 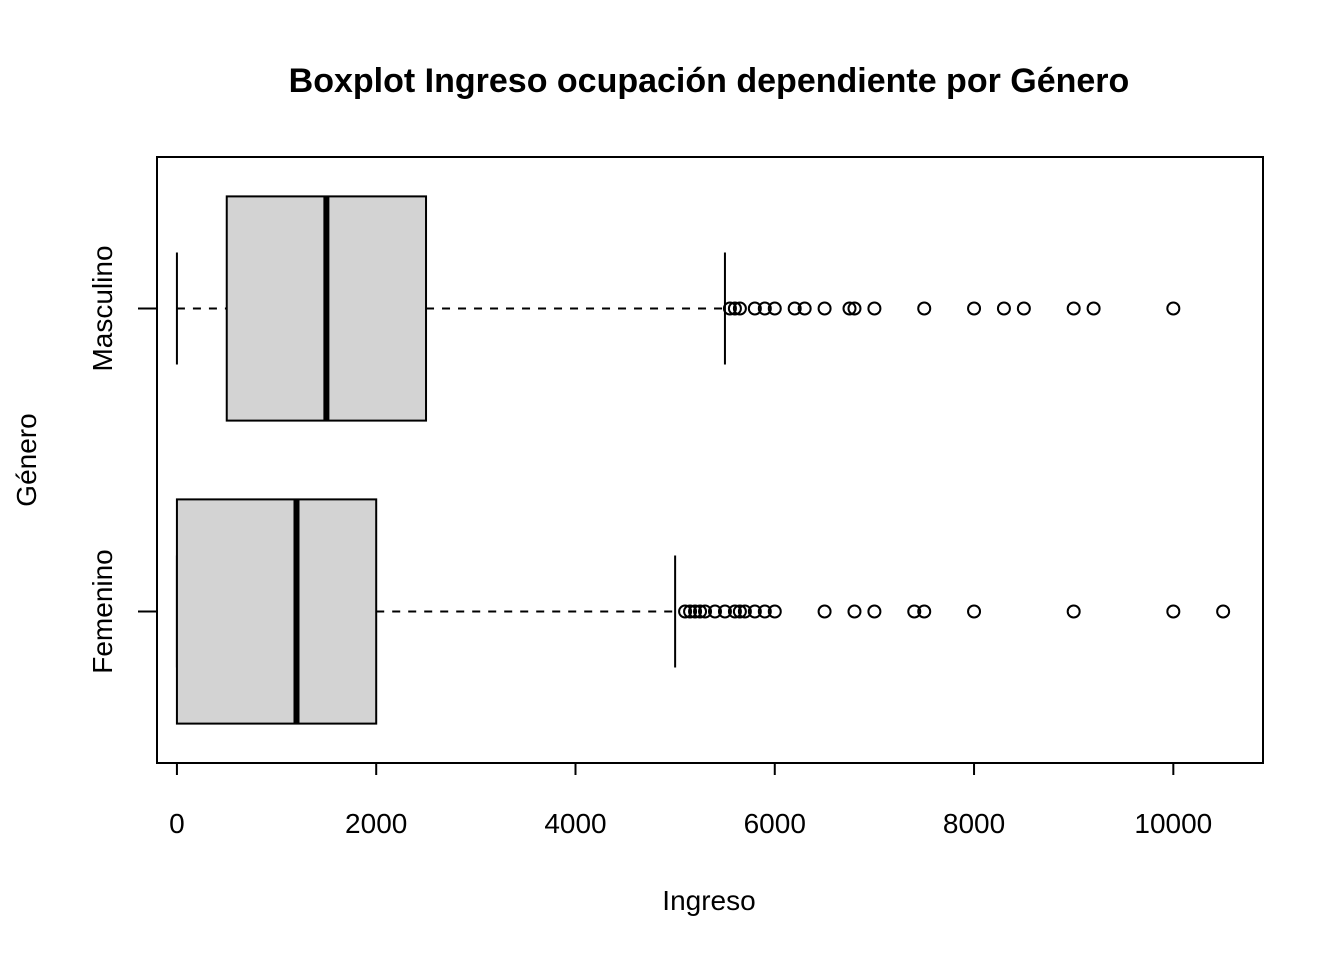 What do you see at coordinates (376, 823) in the screenshot?
I see `x-tick-label: 2000` at bounding box center [376, 823].